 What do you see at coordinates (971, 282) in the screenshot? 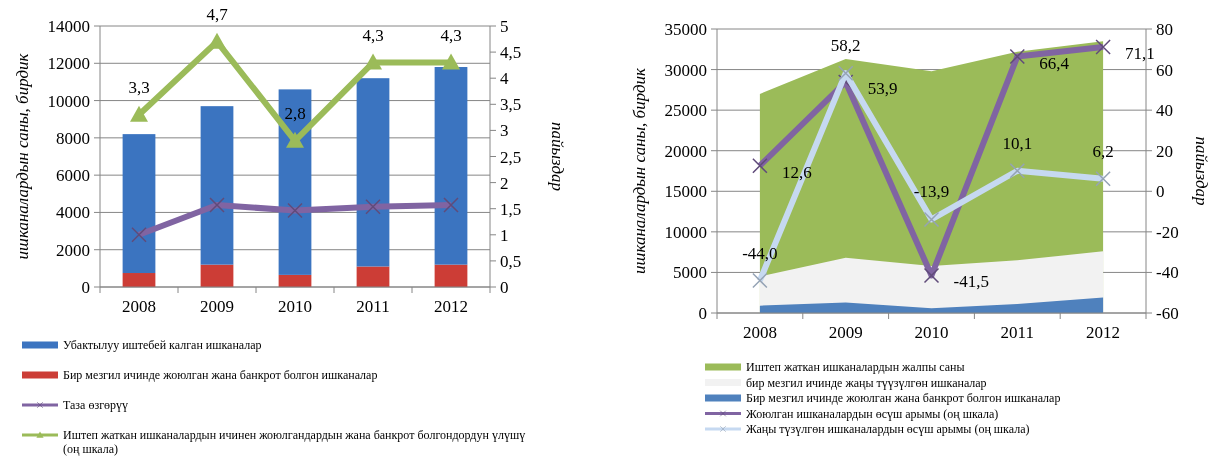
I see `data-label: -41,5` at bounding box center [971, 282].